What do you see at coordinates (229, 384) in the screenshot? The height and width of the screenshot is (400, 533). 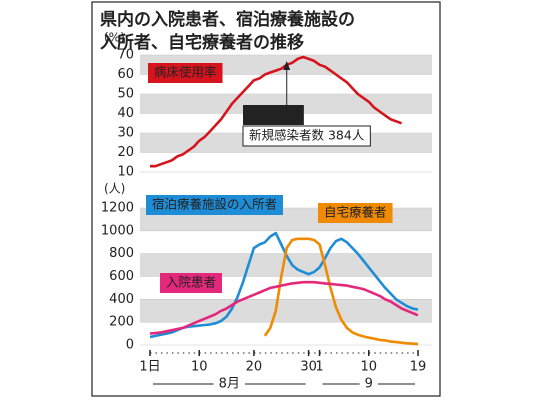 I see `month-label: 8月` at bounding box center [229, 384].